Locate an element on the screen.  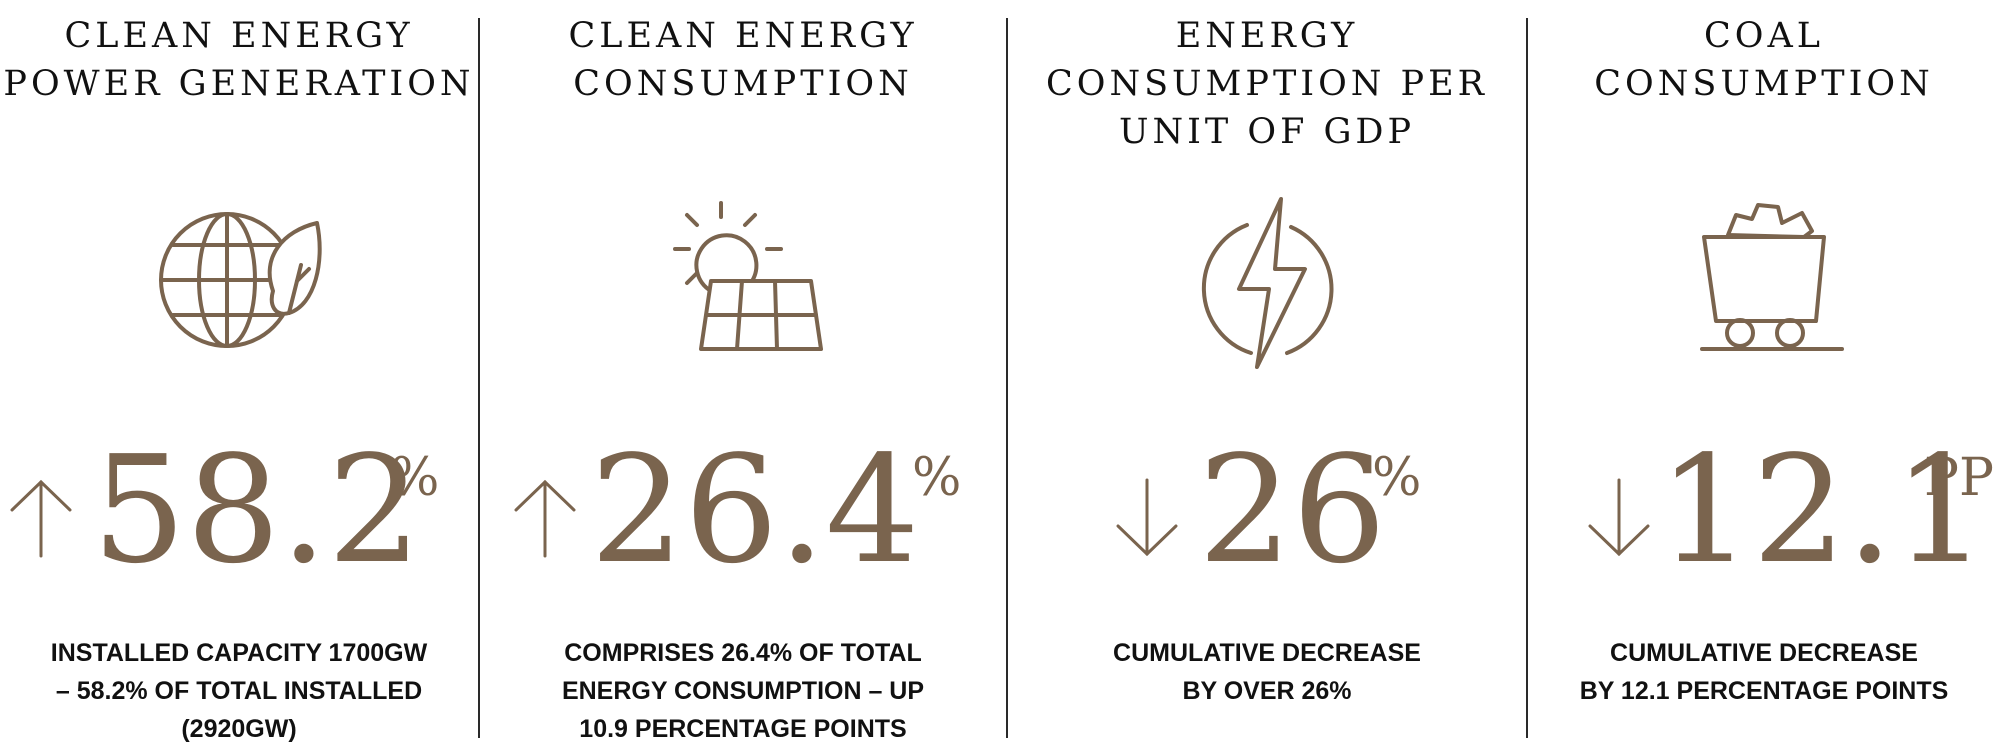
stat-value-group: 58.2 % is located at coordinates (239, 510).